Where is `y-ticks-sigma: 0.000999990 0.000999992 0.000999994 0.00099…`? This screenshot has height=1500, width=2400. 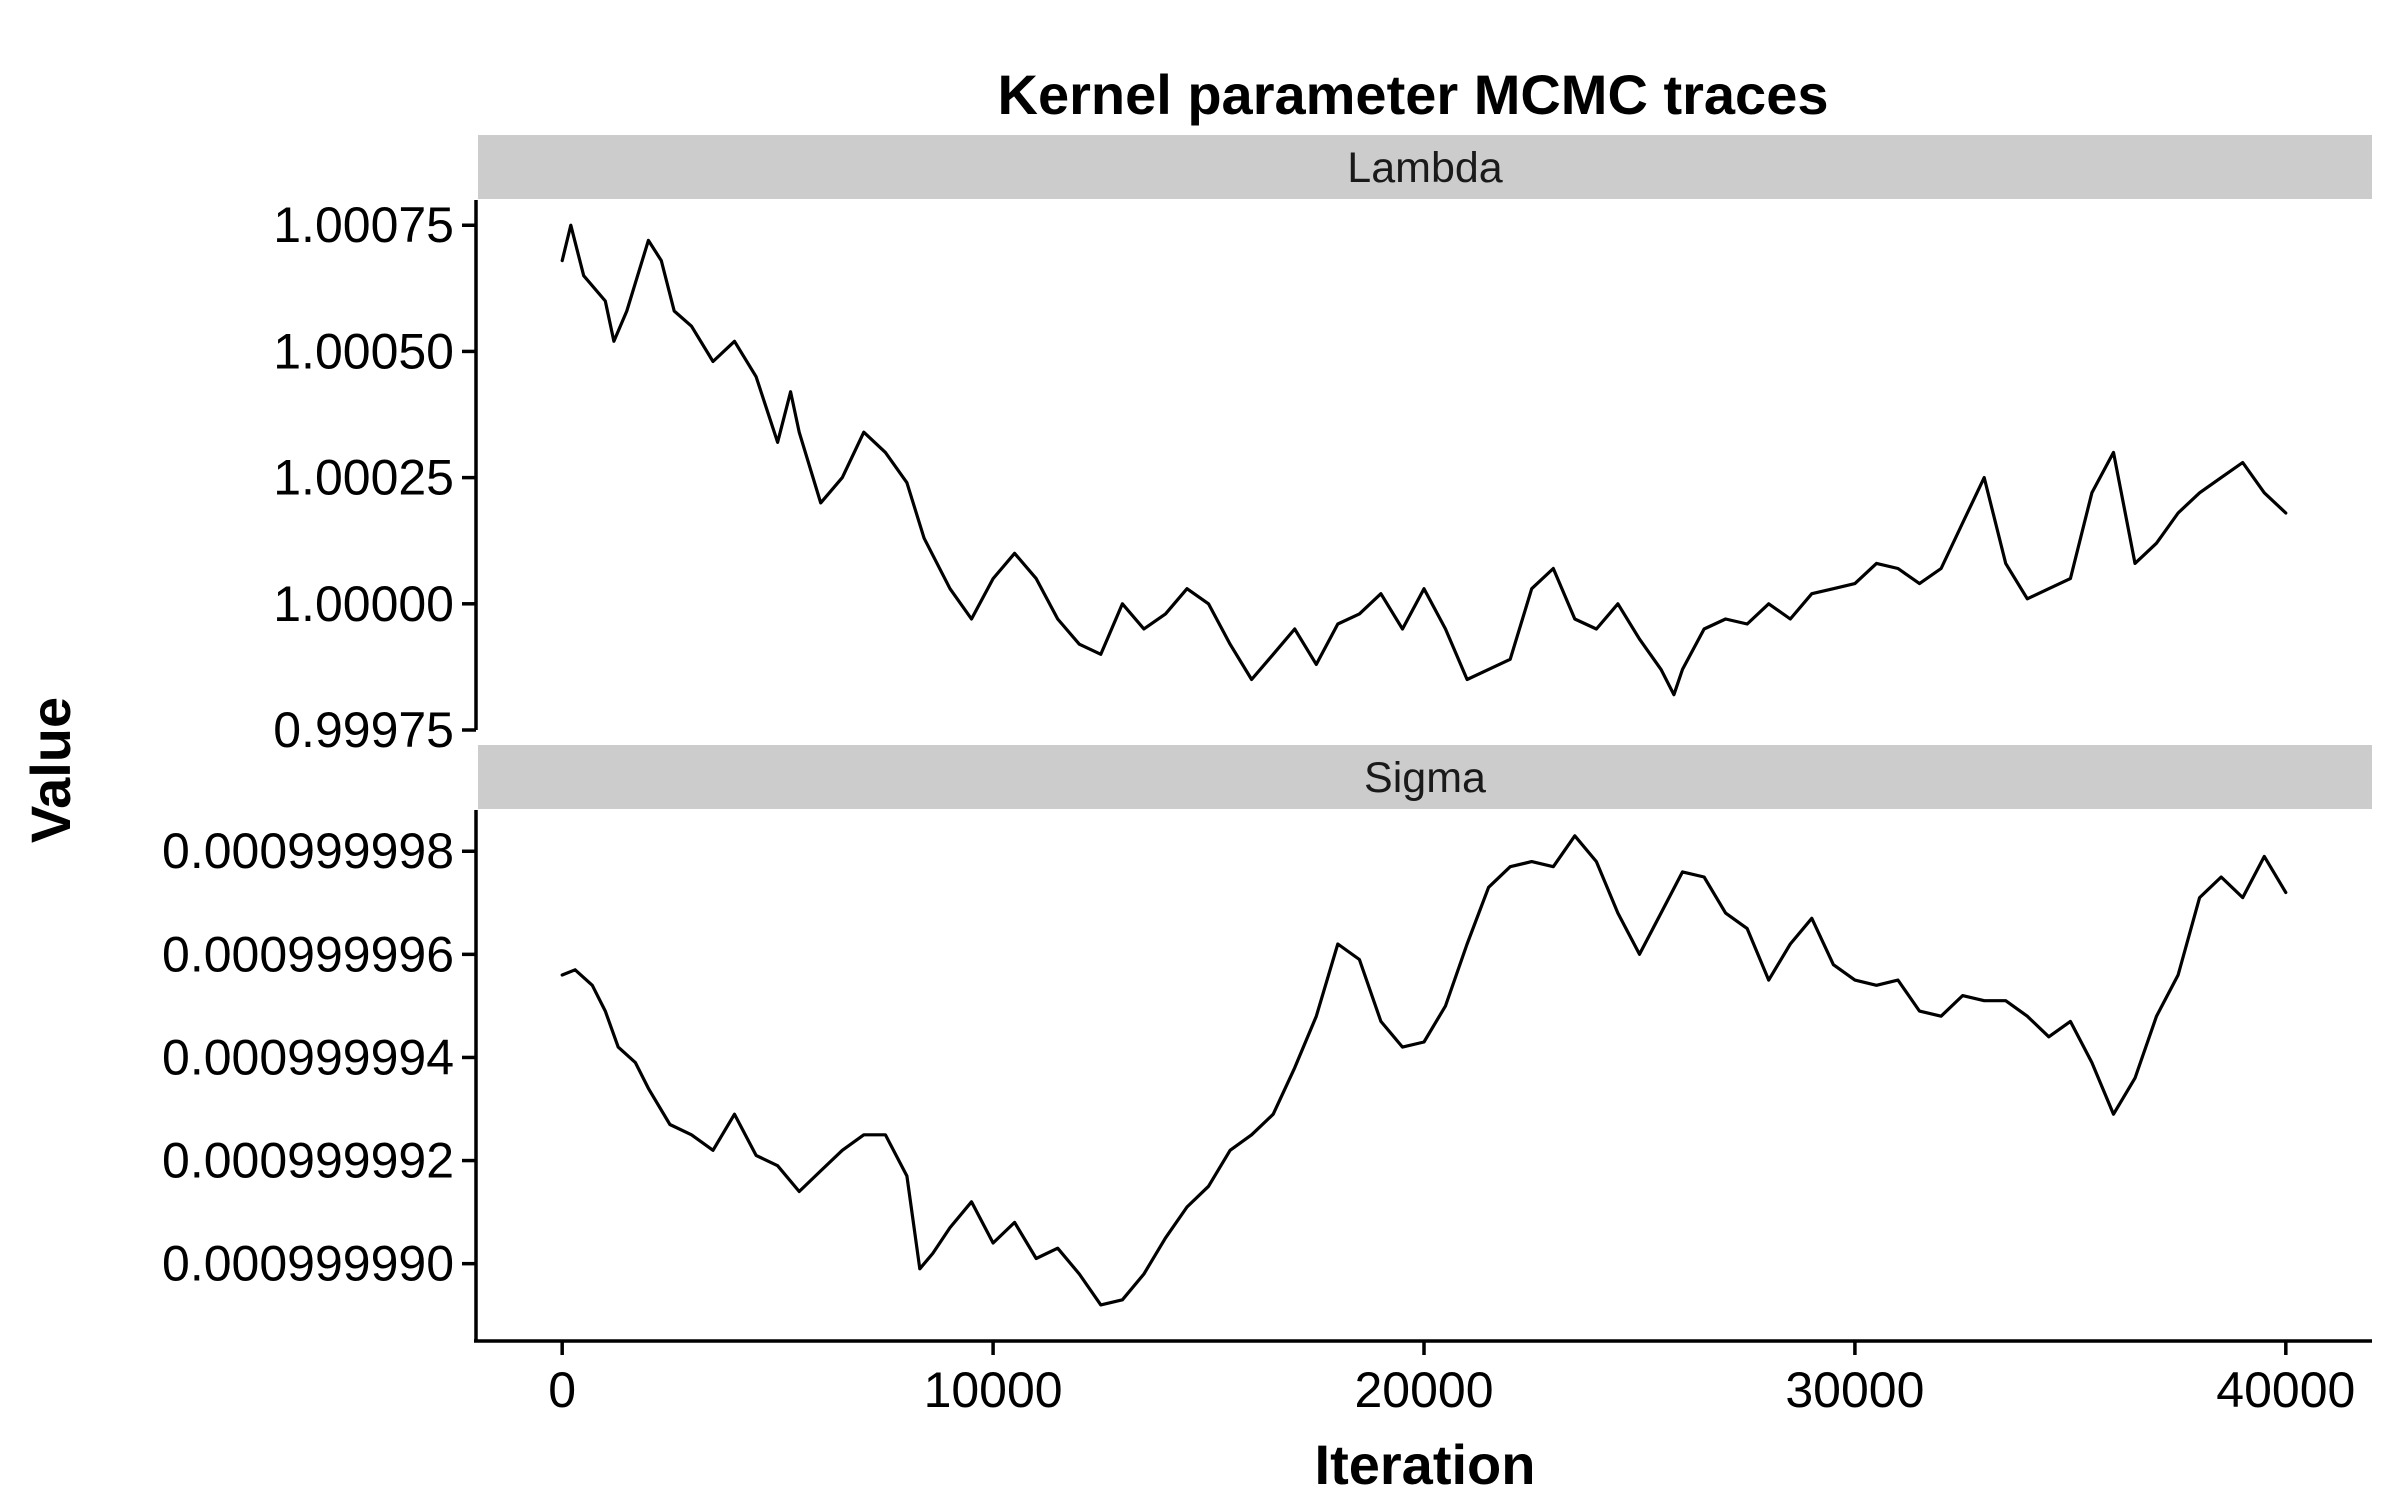 y-ticks-sigma: 0.000999990 0.000999992 0.000999994 0.00099… is located at coordinates (319, 1057).